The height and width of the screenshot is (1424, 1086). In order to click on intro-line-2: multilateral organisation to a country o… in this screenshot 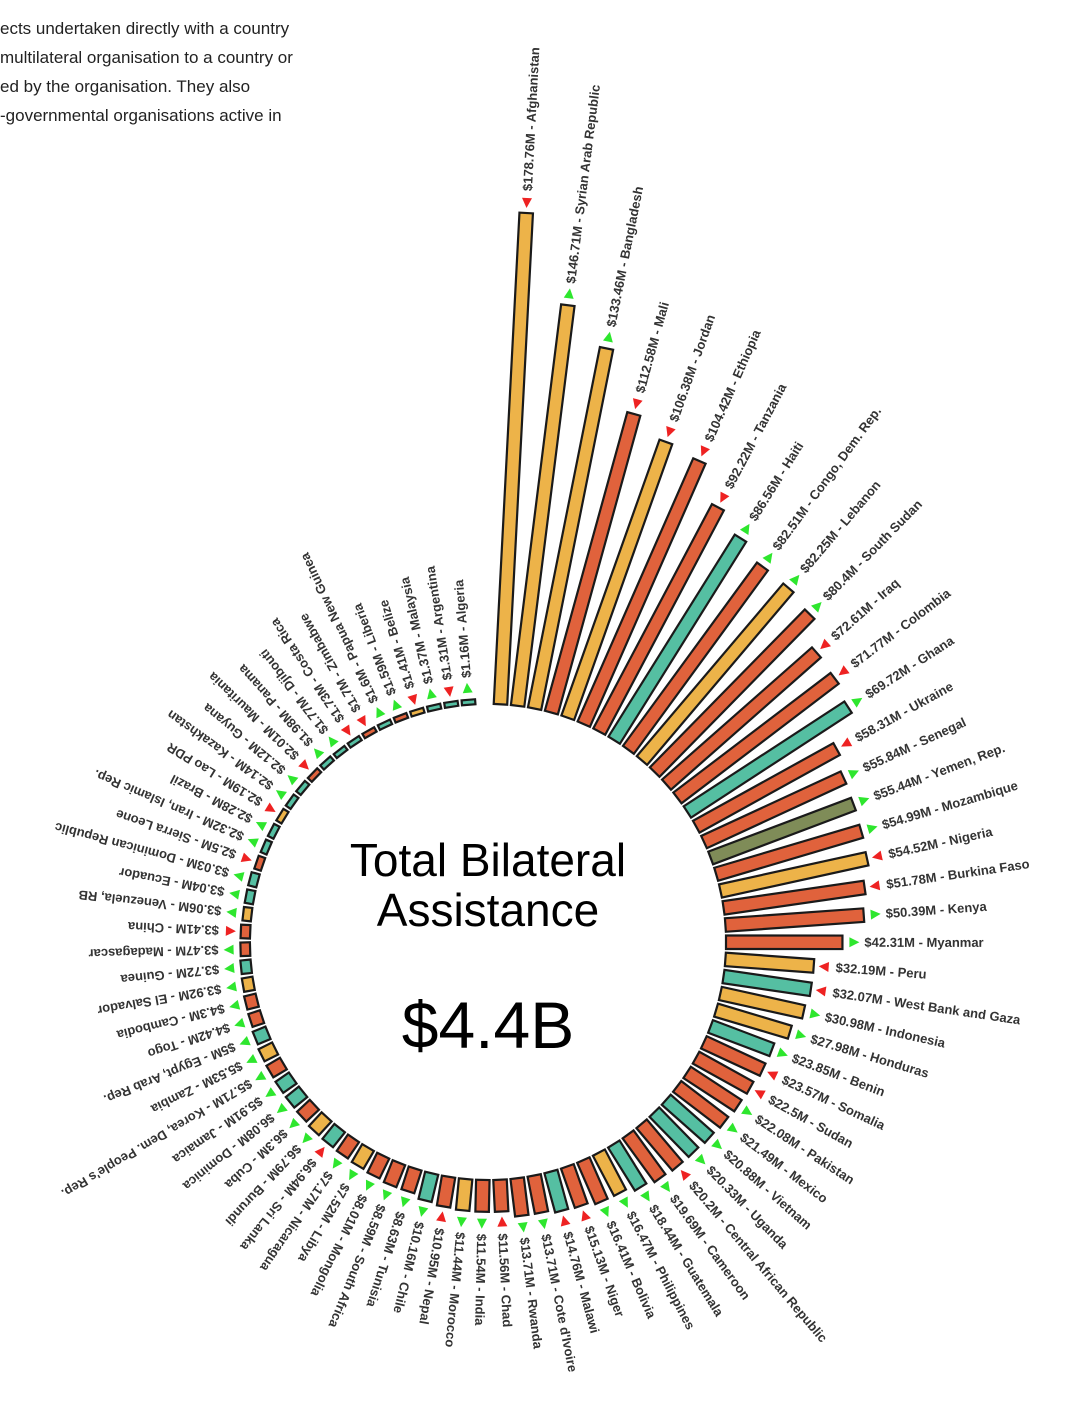, I will do `click(146, 57)`.